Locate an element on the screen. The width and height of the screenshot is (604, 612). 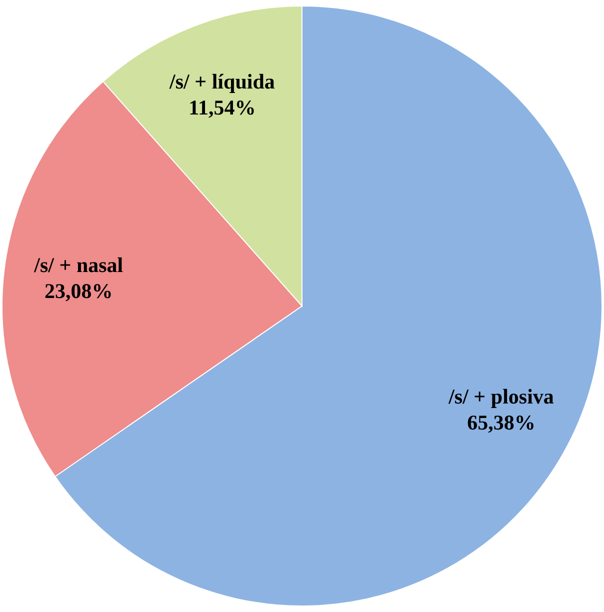
slice-label: /s/ + plosiva is located at coordinates (501, 396).